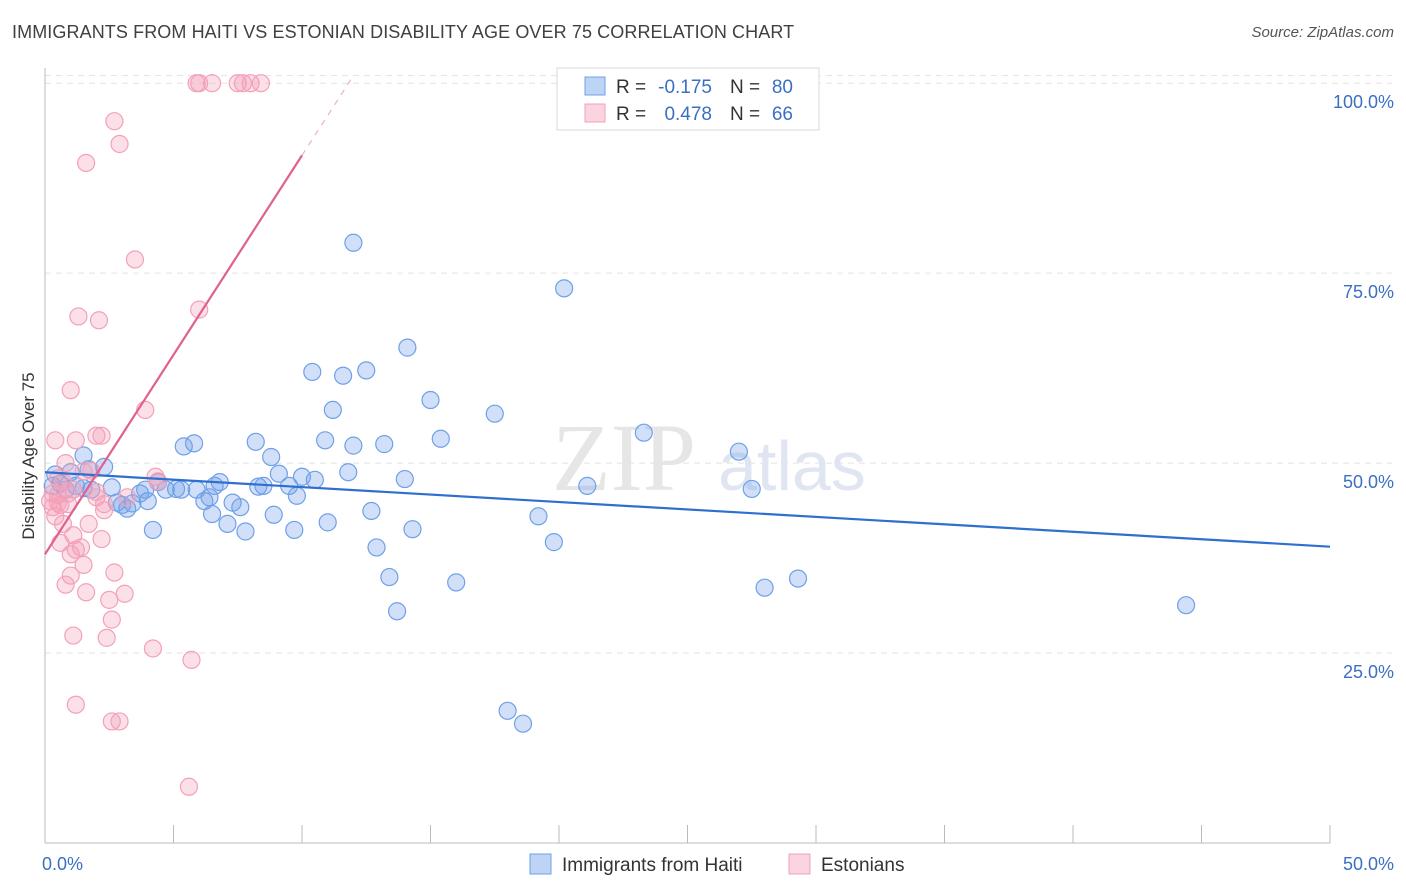 The width and height of the screenshot is (1406, 892). Describe the element at coordinates (652, 865) in the screenshot. I see `legend-series-name-0: Immigrants from Haiti` at that location.